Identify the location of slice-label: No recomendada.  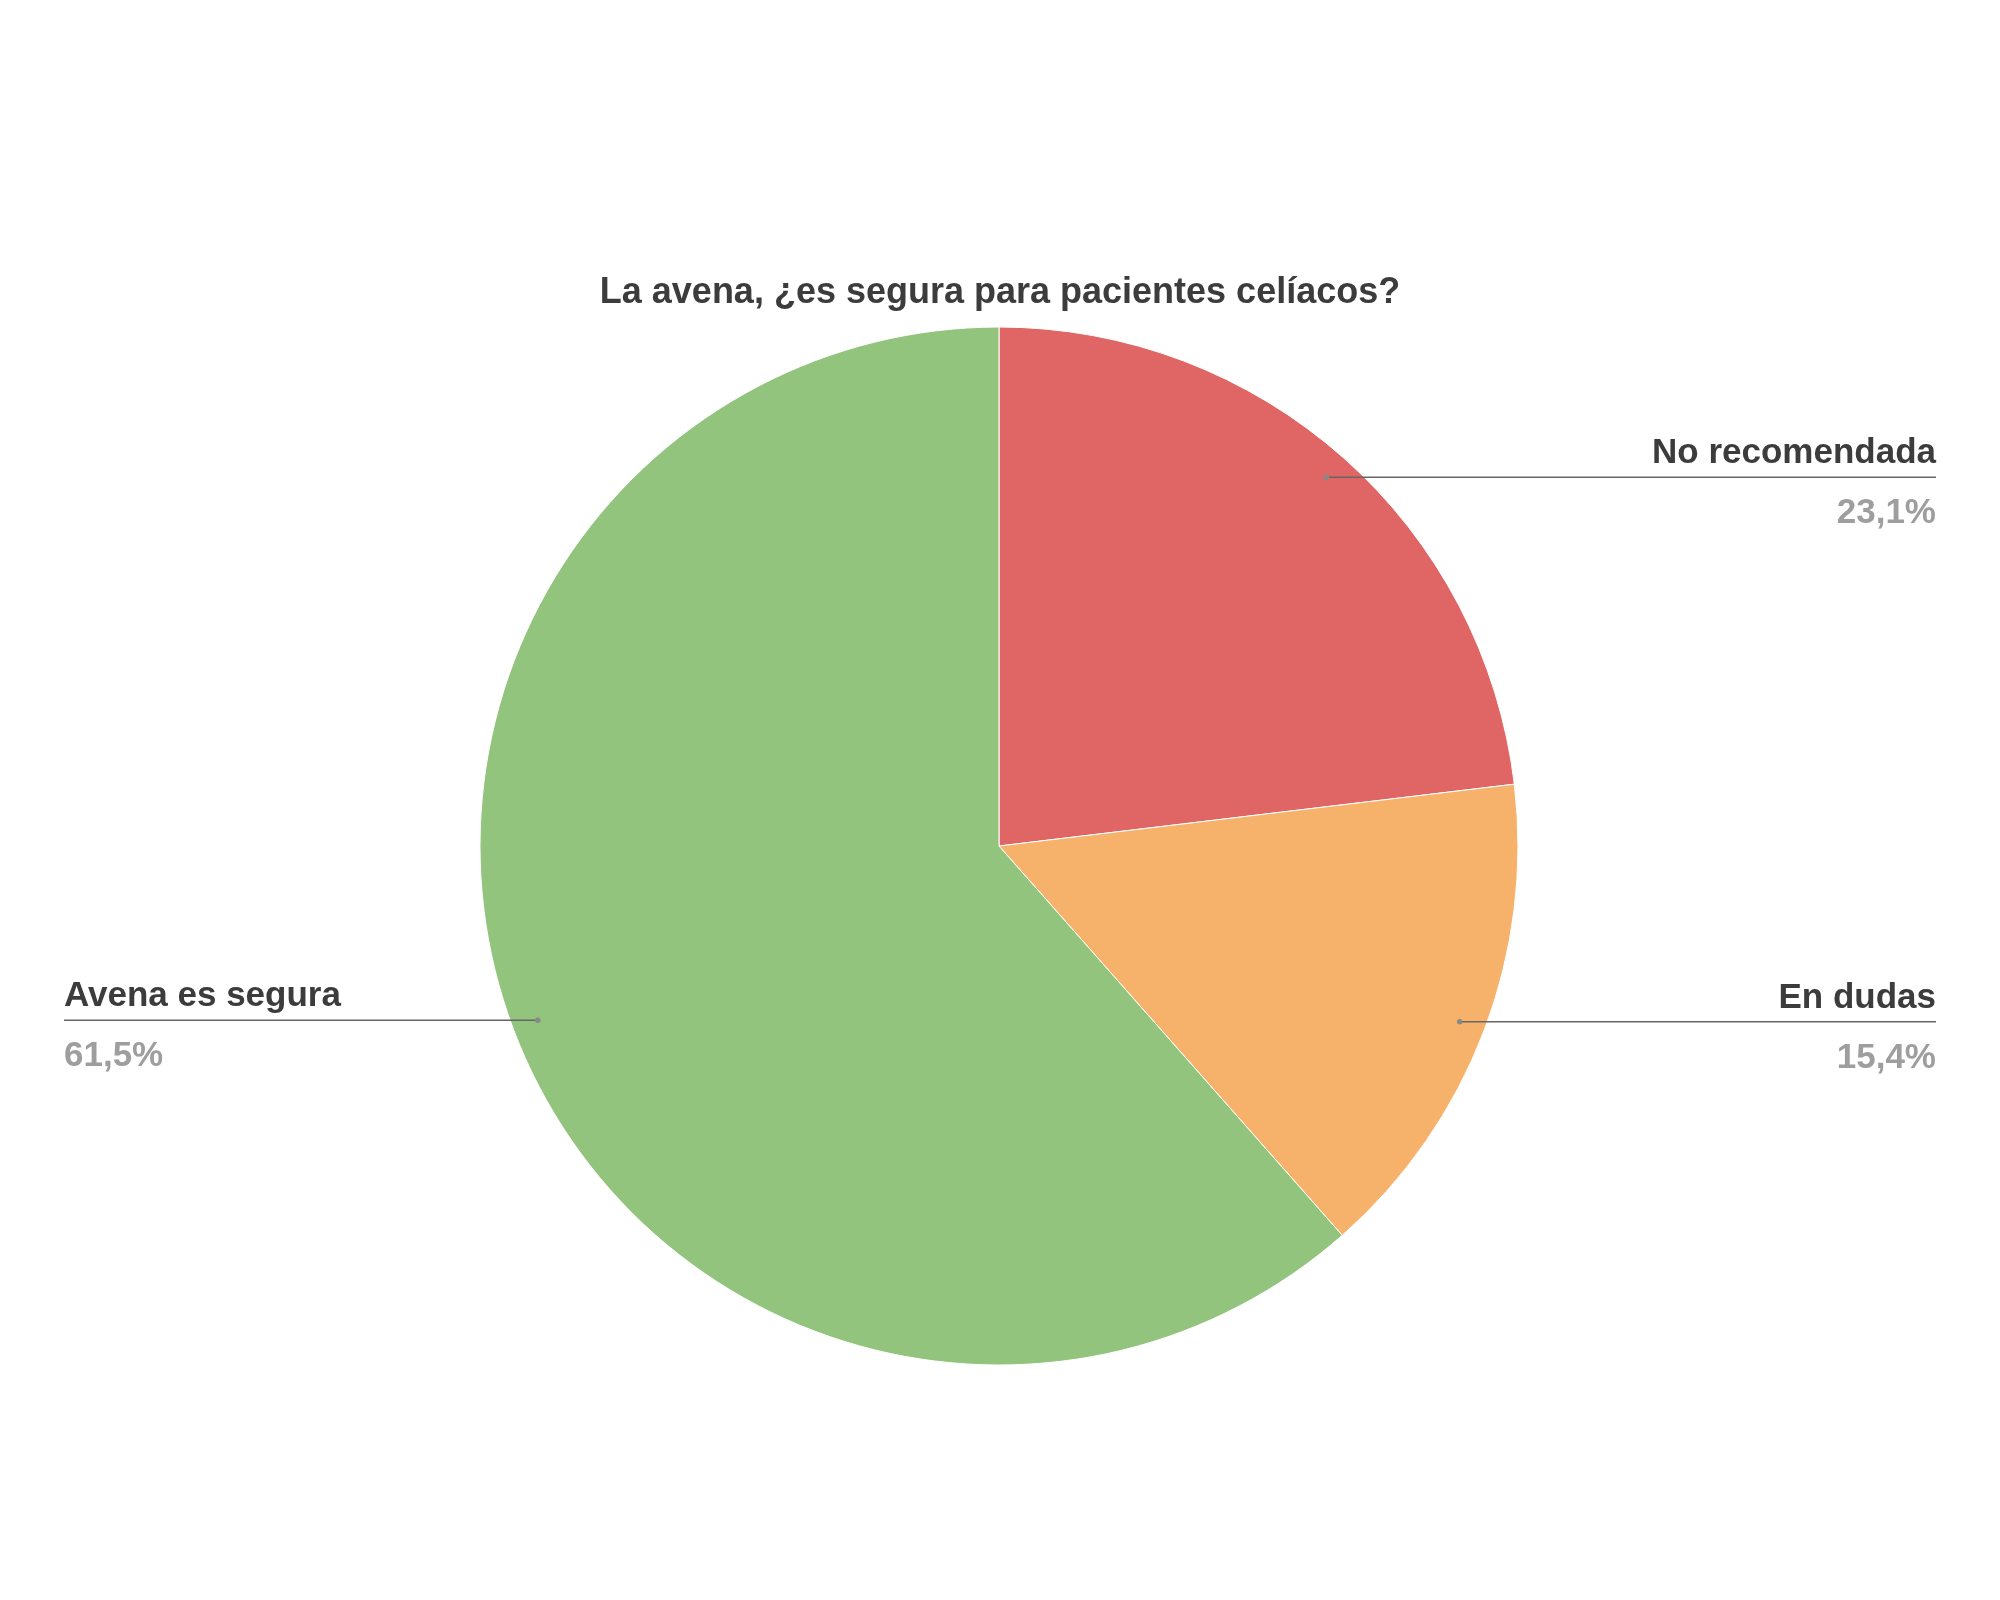
(1794, 451).